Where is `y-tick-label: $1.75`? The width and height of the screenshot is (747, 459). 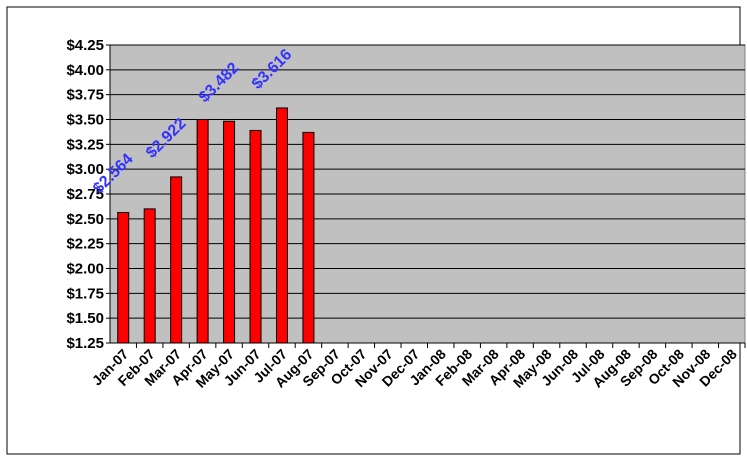 y-tick-label: $1.75 is located at coordinates (85, 293).